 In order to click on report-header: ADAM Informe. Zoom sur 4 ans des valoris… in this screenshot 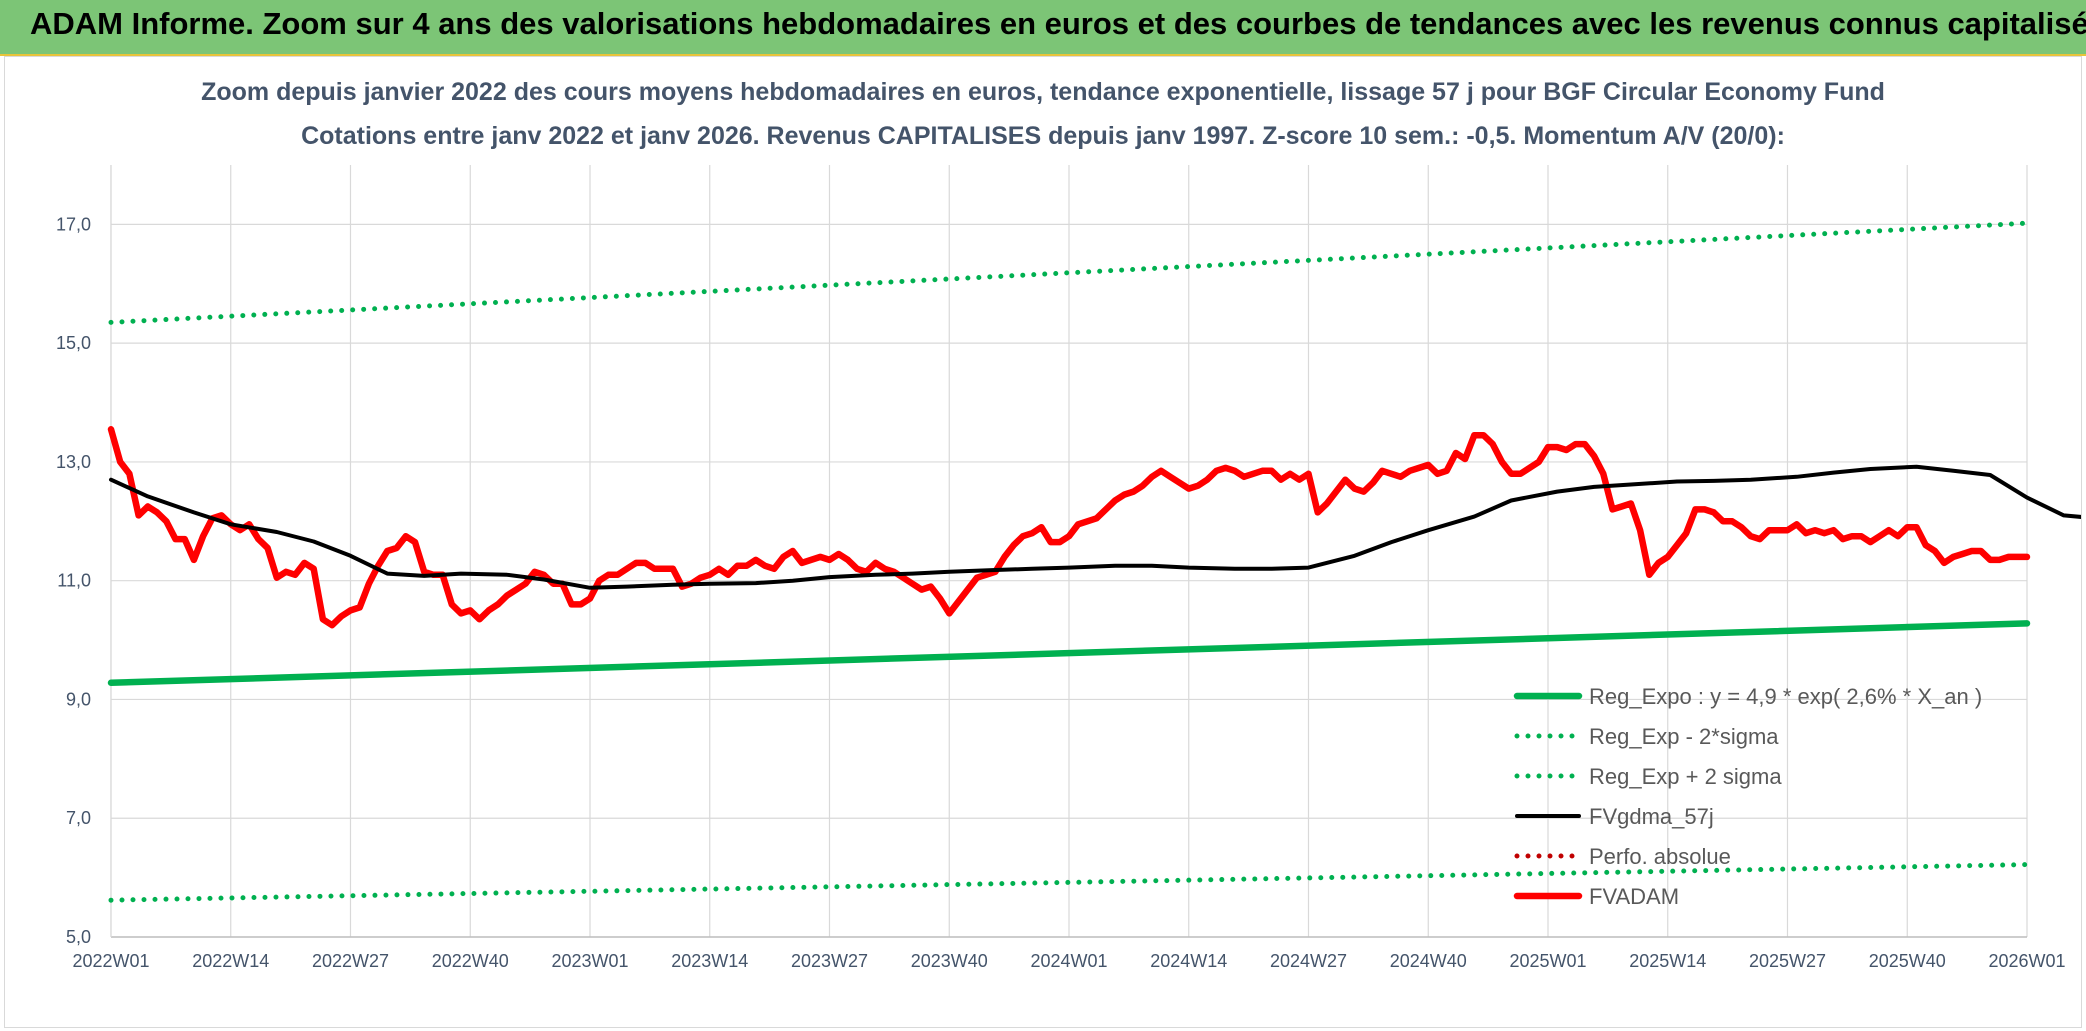, I will do `click(1043, 28)`.